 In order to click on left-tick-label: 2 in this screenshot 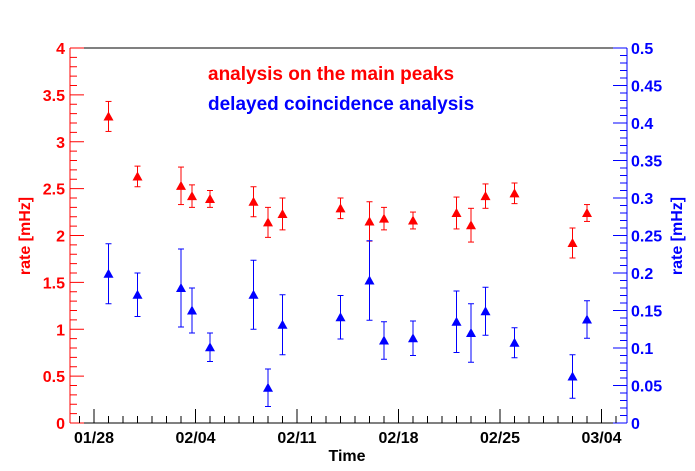, I will do `click(60, 237)`.